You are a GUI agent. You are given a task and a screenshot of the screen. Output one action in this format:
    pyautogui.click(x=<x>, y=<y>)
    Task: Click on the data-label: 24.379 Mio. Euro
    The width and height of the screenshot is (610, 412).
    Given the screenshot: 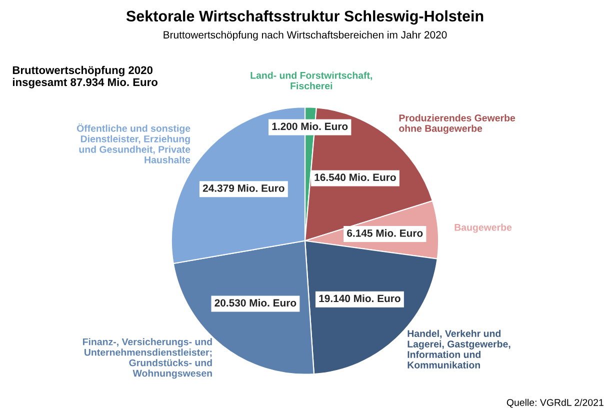 What is the action you would take?
    pyautogui.click(x=243, y=188)
    